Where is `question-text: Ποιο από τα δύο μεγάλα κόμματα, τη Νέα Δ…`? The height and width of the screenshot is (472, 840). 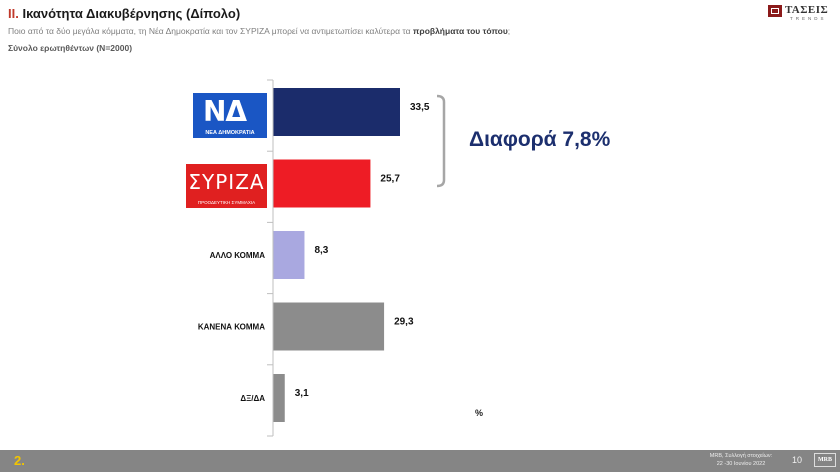 question-text: Ποιο από τα δύο μεγάλα κόμματα, τη Νέα Δ… is located at coordinates (259, 31).